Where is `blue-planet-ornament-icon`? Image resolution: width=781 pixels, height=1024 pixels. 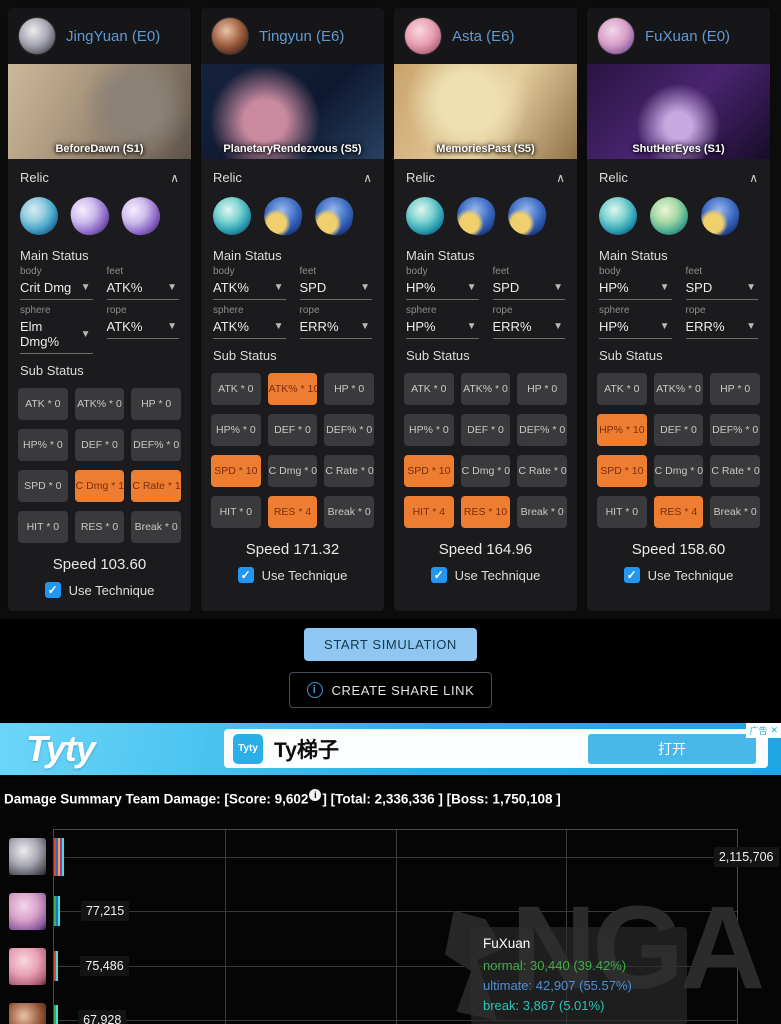 blue-planet-ornament-icon is located at coordinates (39, 216).